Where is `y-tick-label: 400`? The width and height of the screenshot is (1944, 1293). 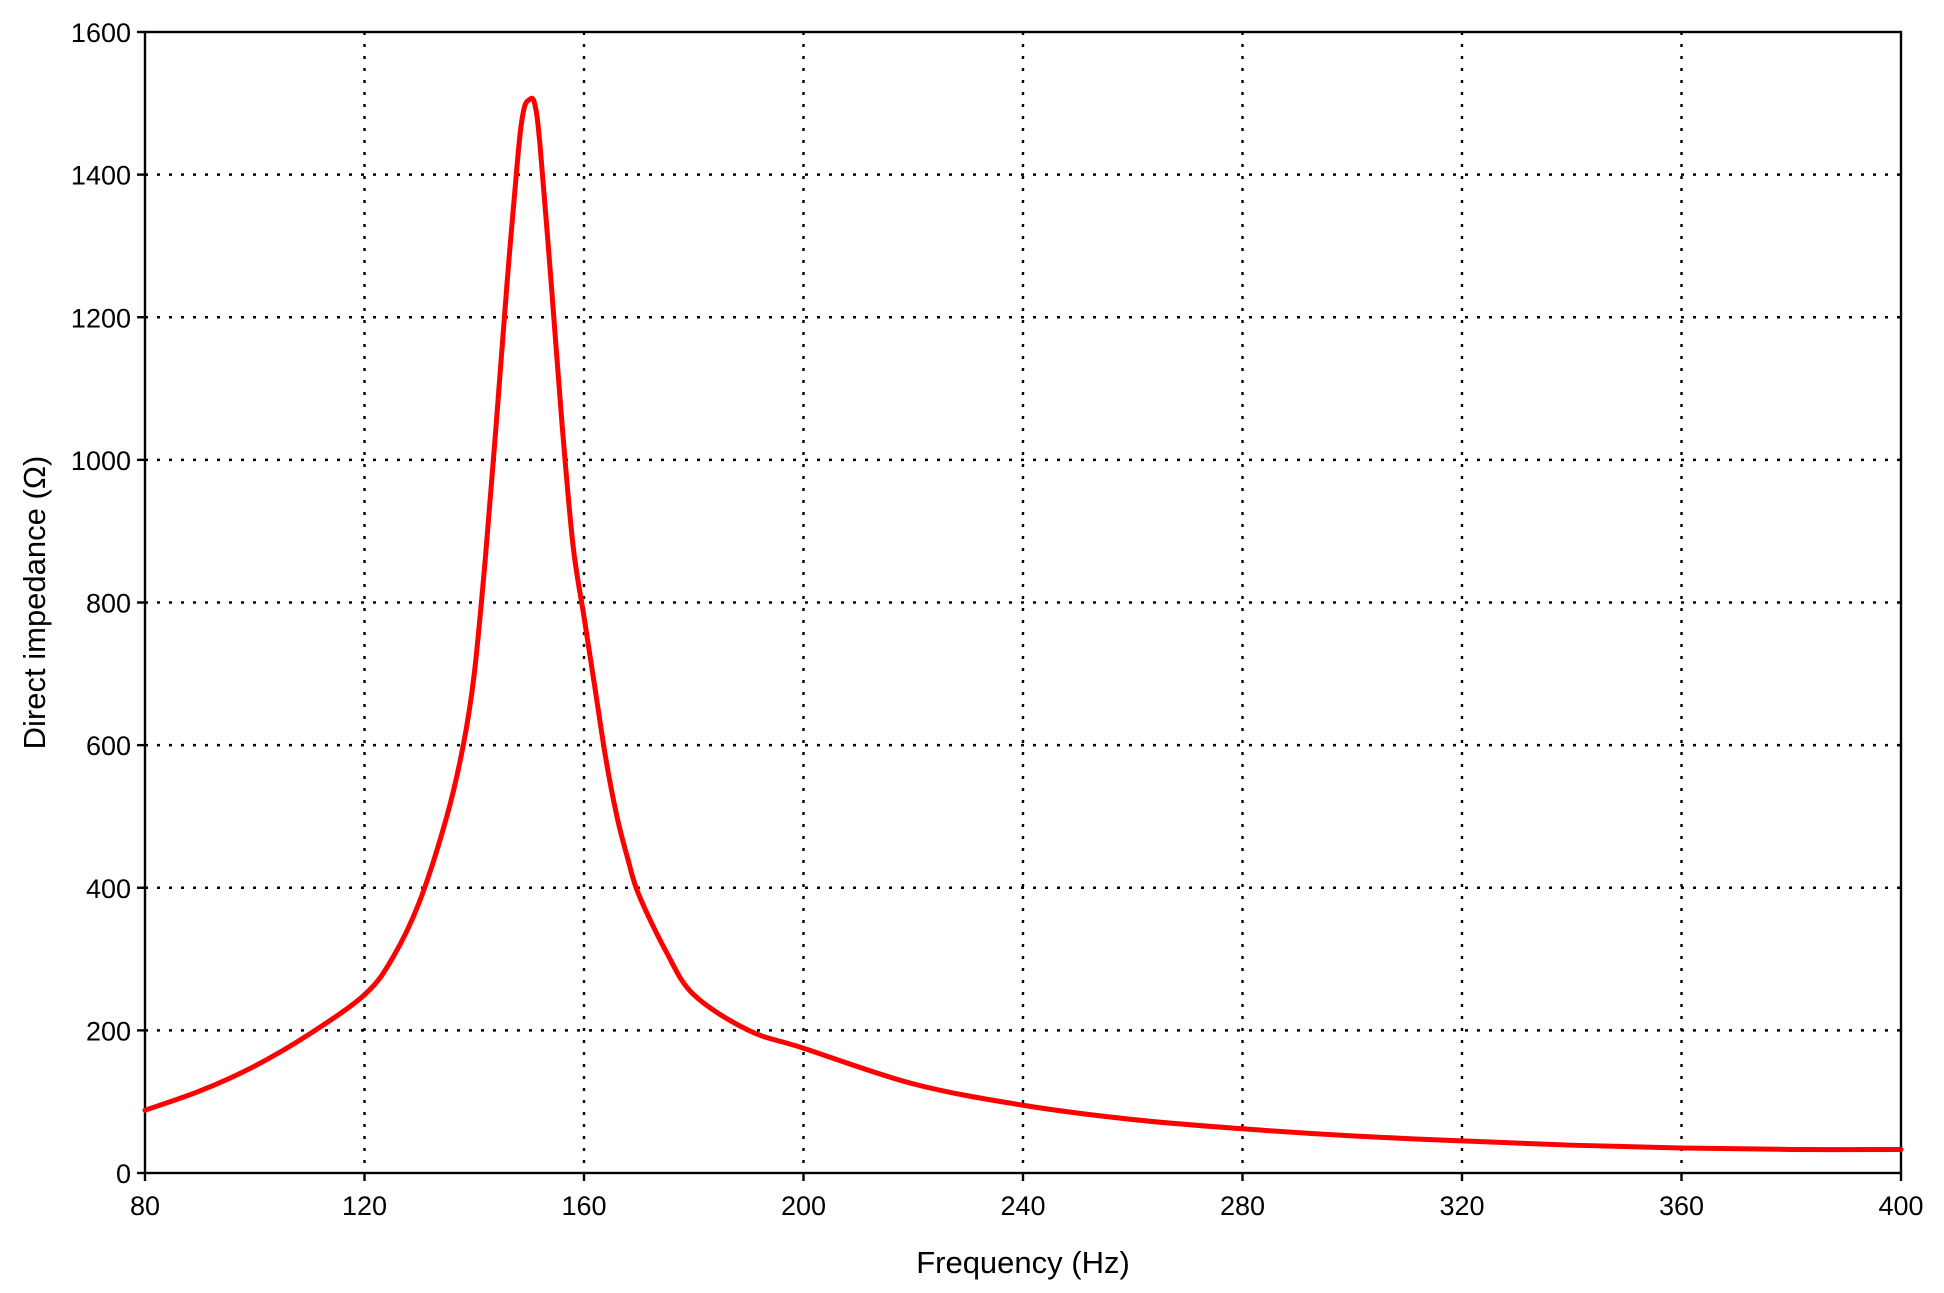 y-tick-label: 400 is located at coordinates (108, 889).